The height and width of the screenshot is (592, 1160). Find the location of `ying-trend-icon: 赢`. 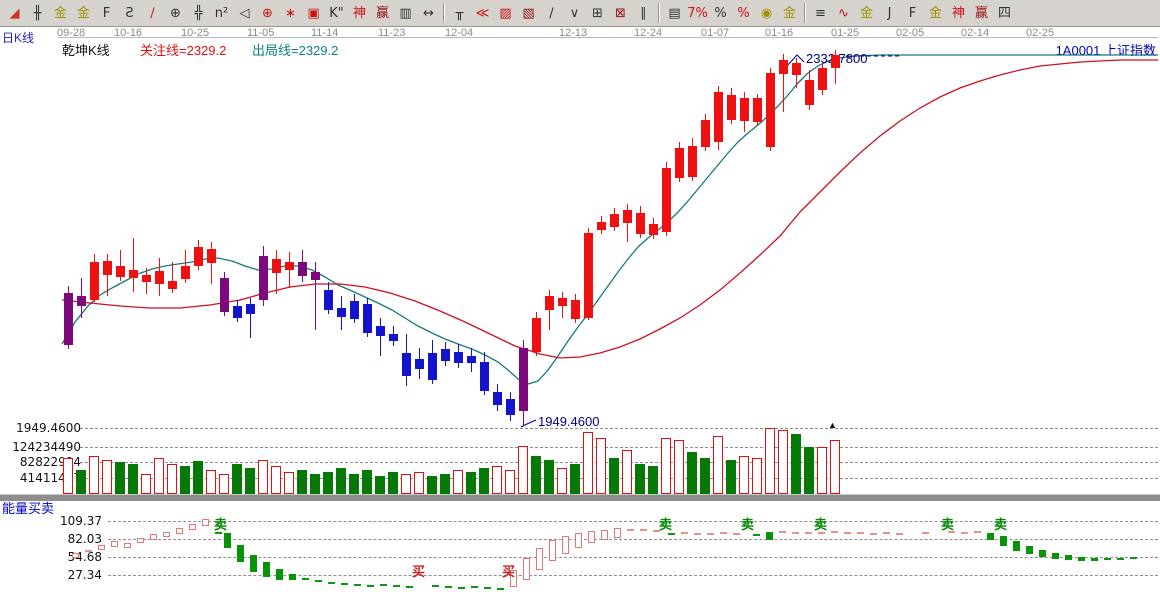

ying-trend-icon: 赢 is located at coordinates (981, 13).